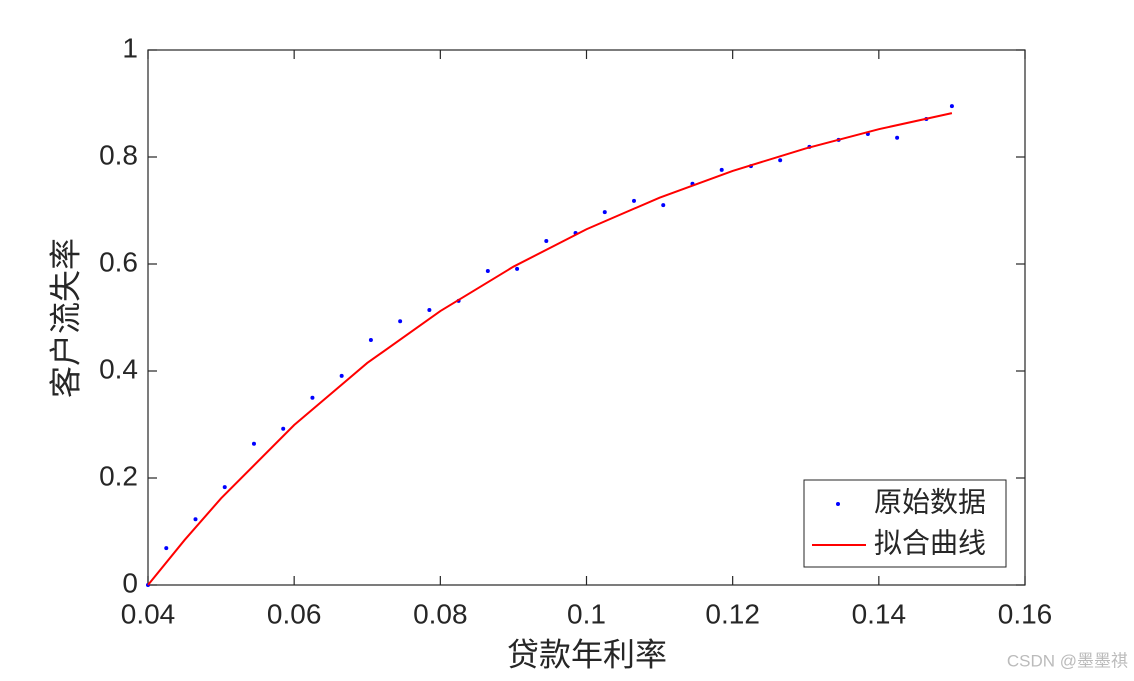 The image size is (1134, 681). What do you see at coordinates (130, 582) in the screenshot?
I see `y-tick-label: 0` at bounding box center [130, 582].